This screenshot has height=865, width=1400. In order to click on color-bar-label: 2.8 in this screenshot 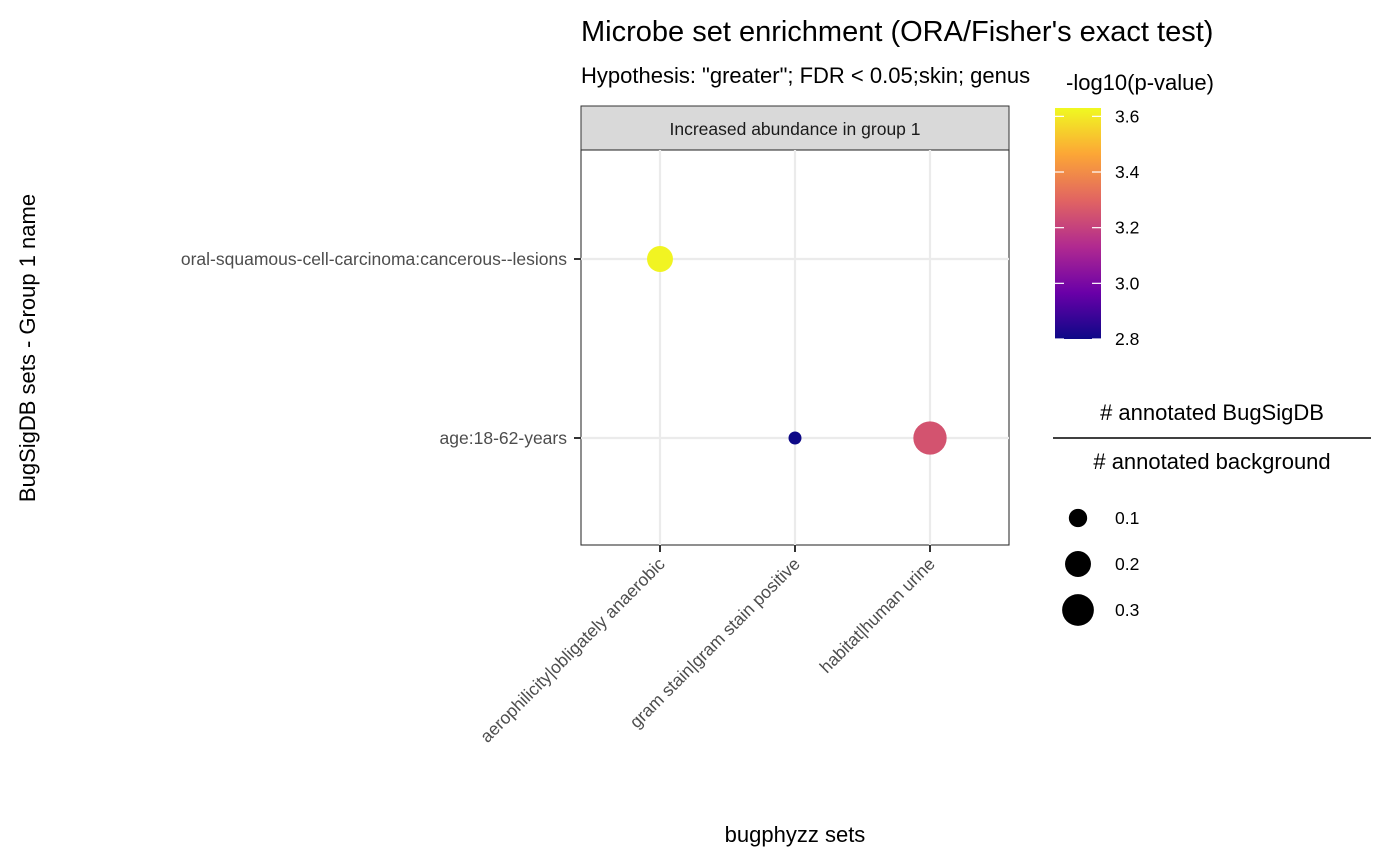, I will do `click(1127, 339)`.